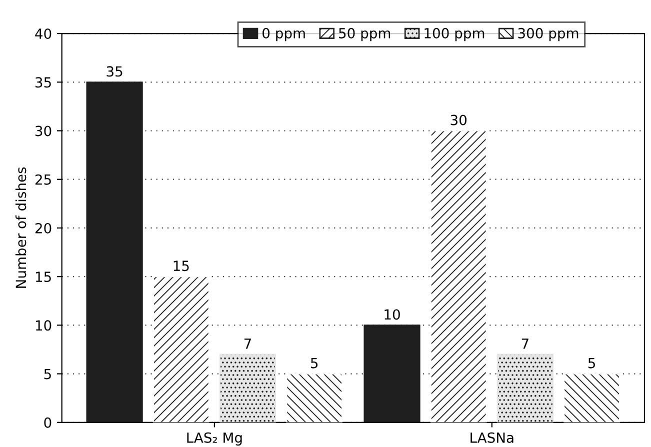 This screenshot has height=447, width=651. Describe the element at coordinates (48, 422) in the screenshot. I see `y-tick-label: 0` at that location.